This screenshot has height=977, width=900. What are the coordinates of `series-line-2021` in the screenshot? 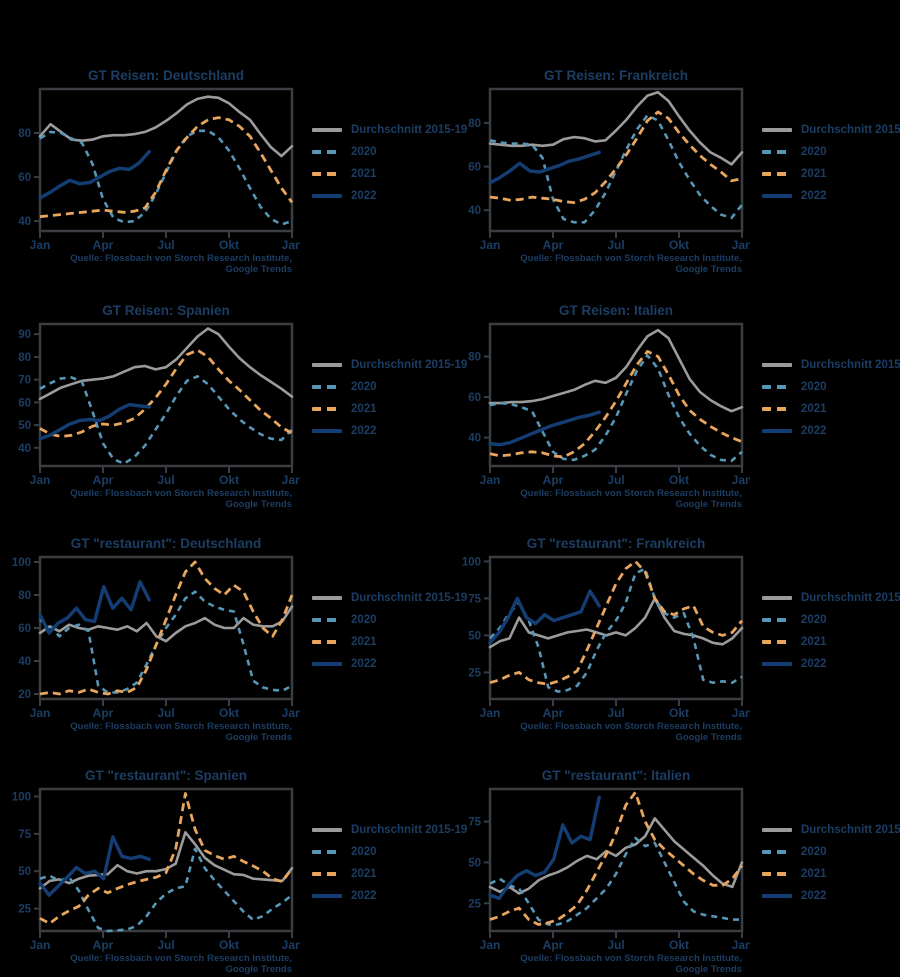 It's located at (166, 393).